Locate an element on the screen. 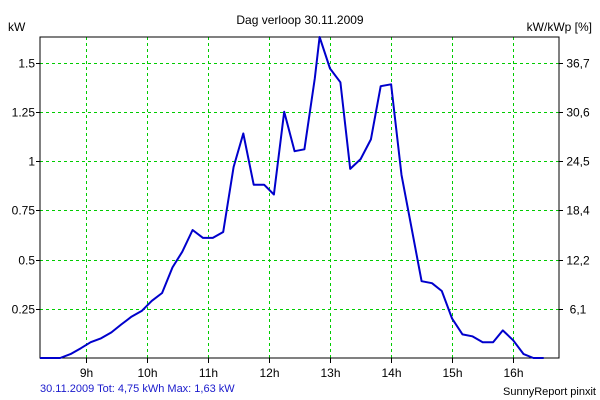  footer-summary: 30.11.2009 Tot: 4,75 kWh Max: 1,63 kW is located at coordinates (137, 389).